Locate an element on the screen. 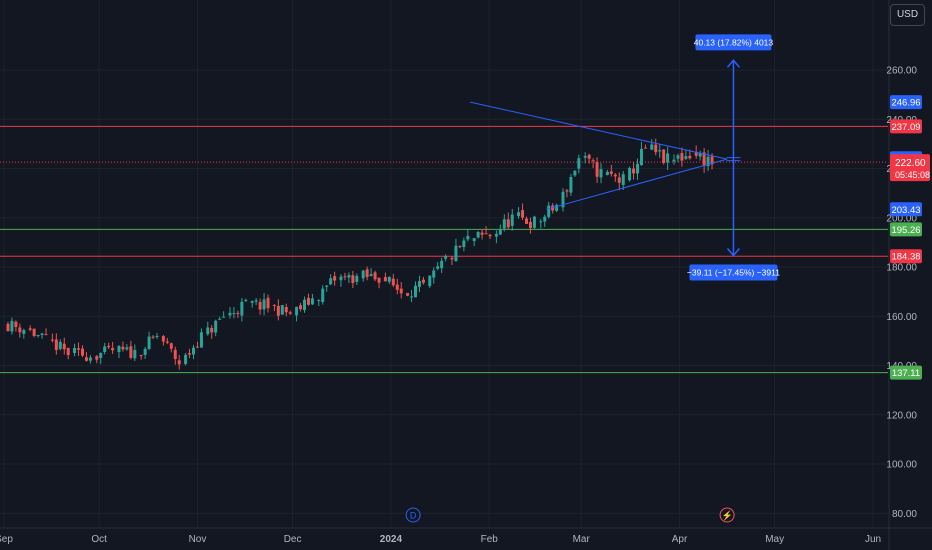  dividend-marker is located at coordinates (413, 515).